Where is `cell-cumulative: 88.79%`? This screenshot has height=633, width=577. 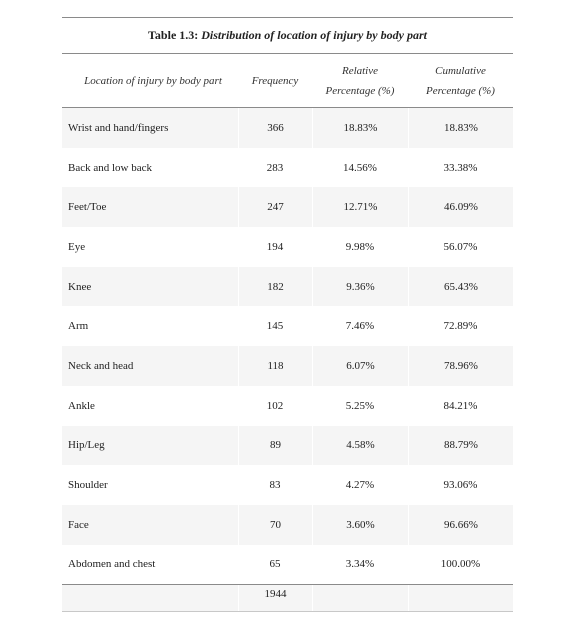
cell-cumulative: 88.79% is located at coordinates (460, 445).